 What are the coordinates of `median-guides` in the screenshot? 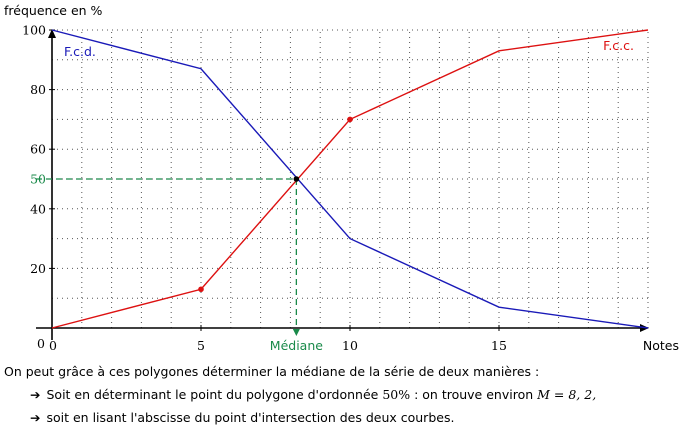 It's located at (168, 257).